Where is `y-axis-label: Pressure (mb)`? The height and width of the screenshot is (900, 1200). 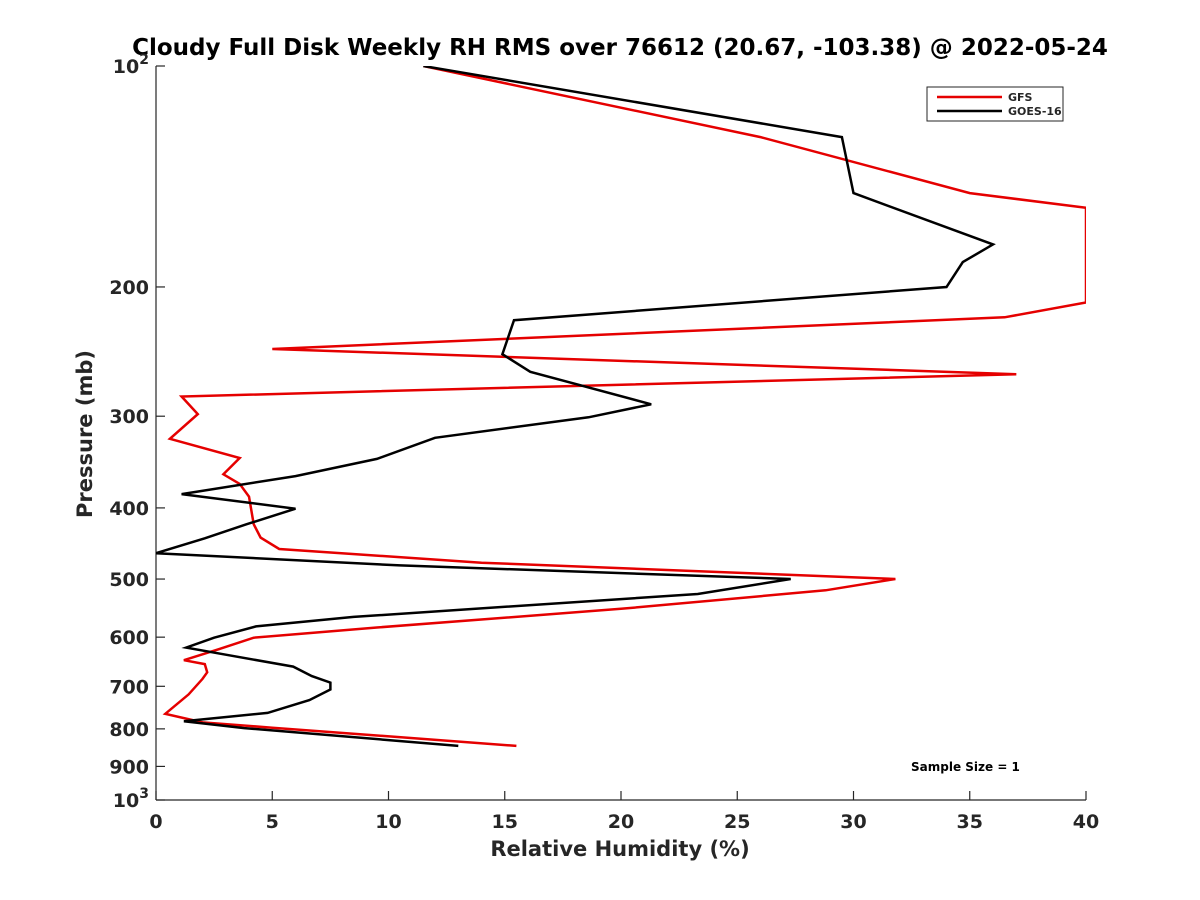
y-axis-label: Pressure (mb) is located at coordinates (85, 434).